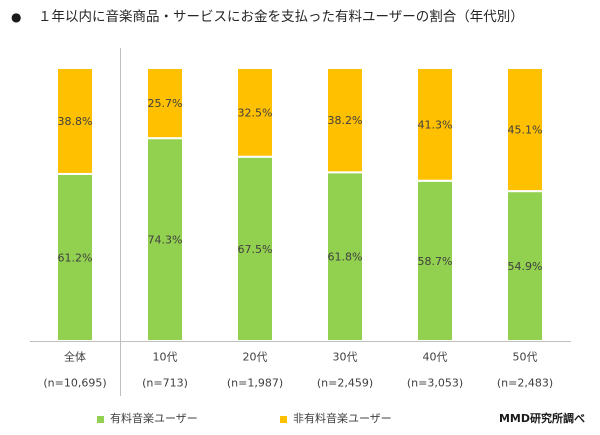 The width and height of the screenshot is (600, 435). I want to click on category-label-30s: 30代, so click(345, 357).